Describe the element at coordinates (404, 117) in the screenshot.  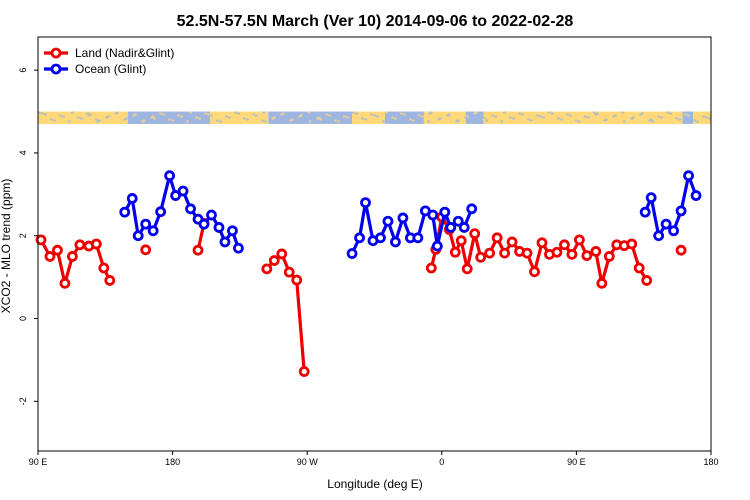
I see `band-ocean` at that location.